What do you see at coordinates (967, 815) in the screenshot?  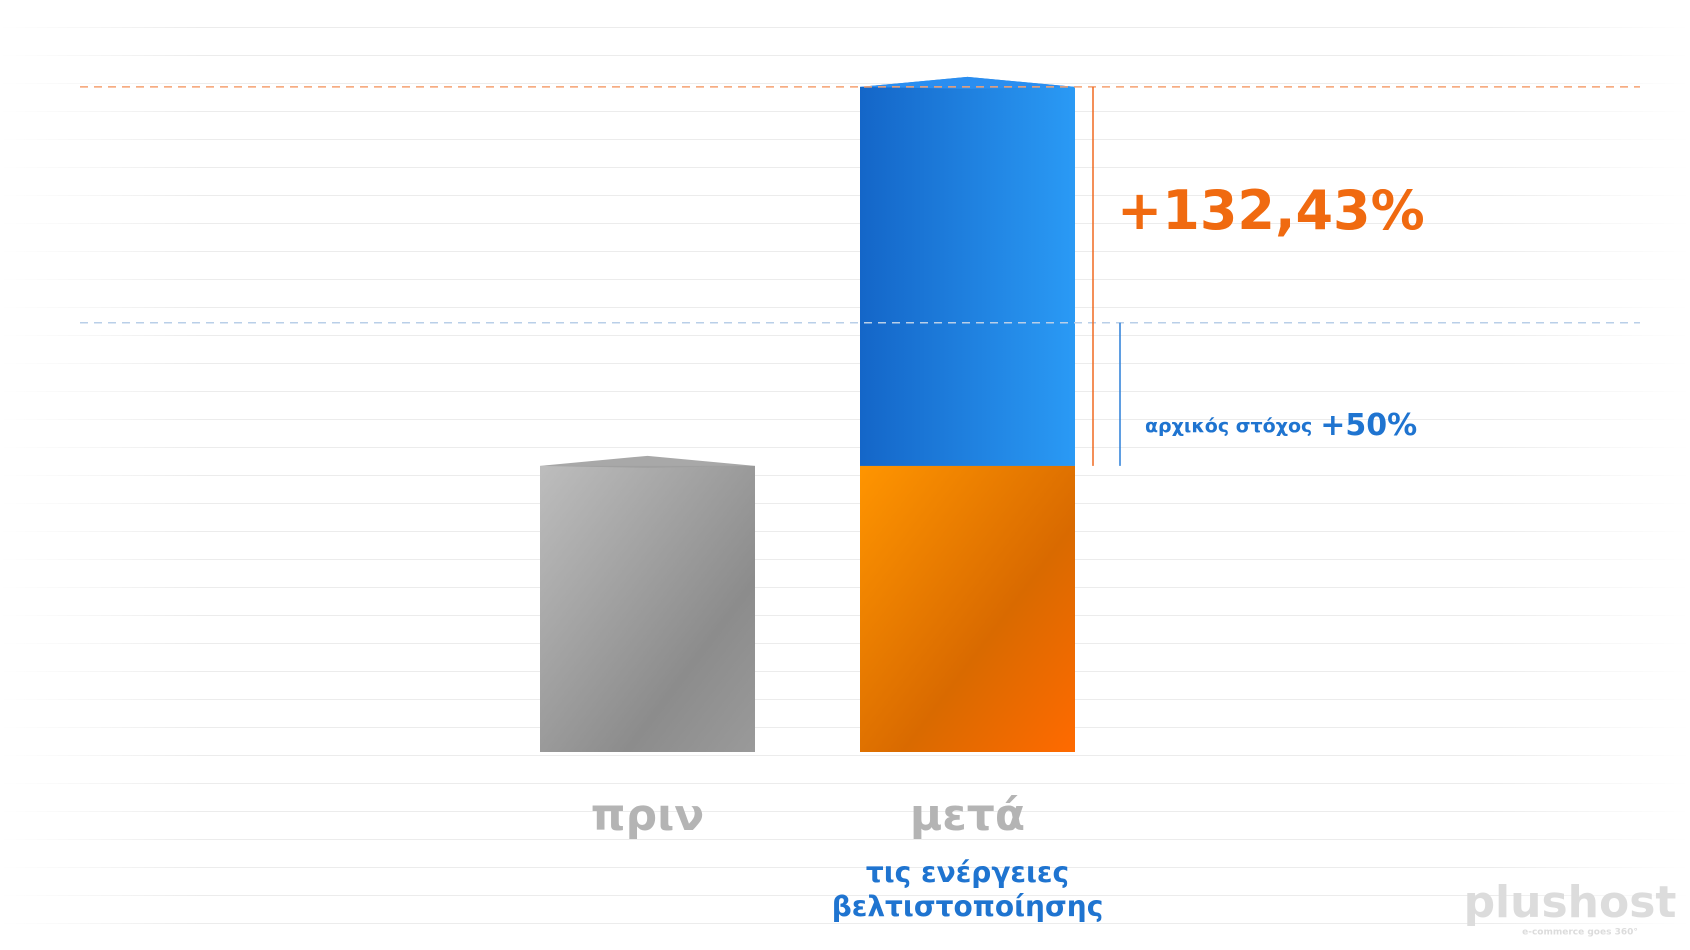 I see `x-tick-label: μετά` at bounding box center [967, 815].